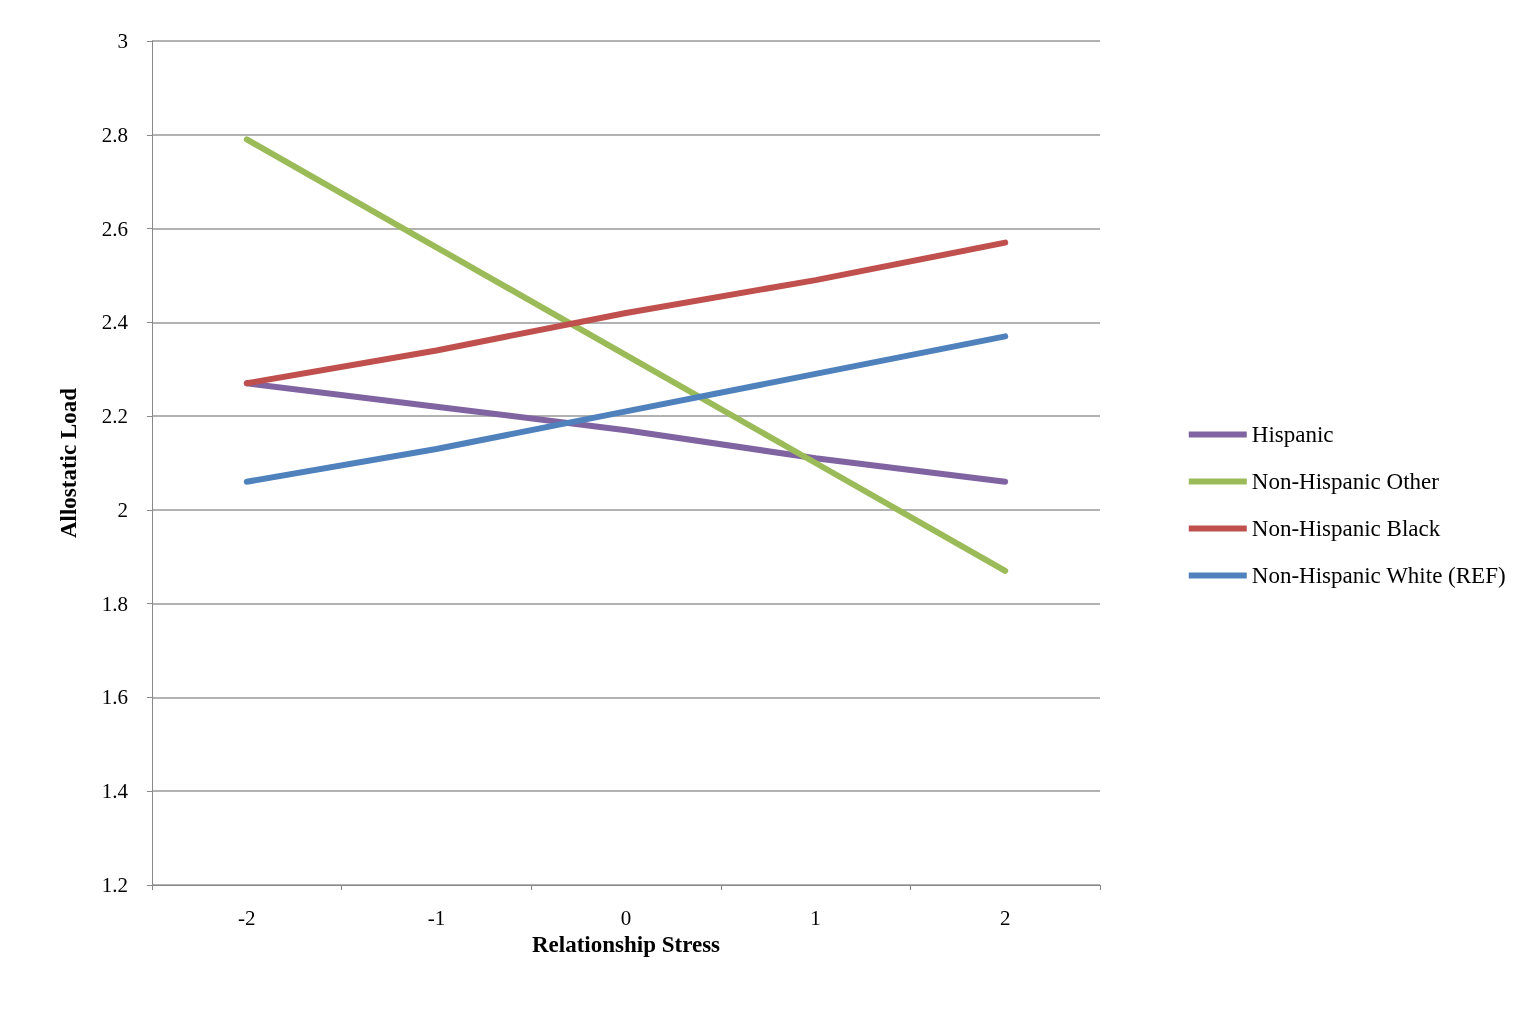  I want to click on y-tick-label: 2.6, so click(114, 228).